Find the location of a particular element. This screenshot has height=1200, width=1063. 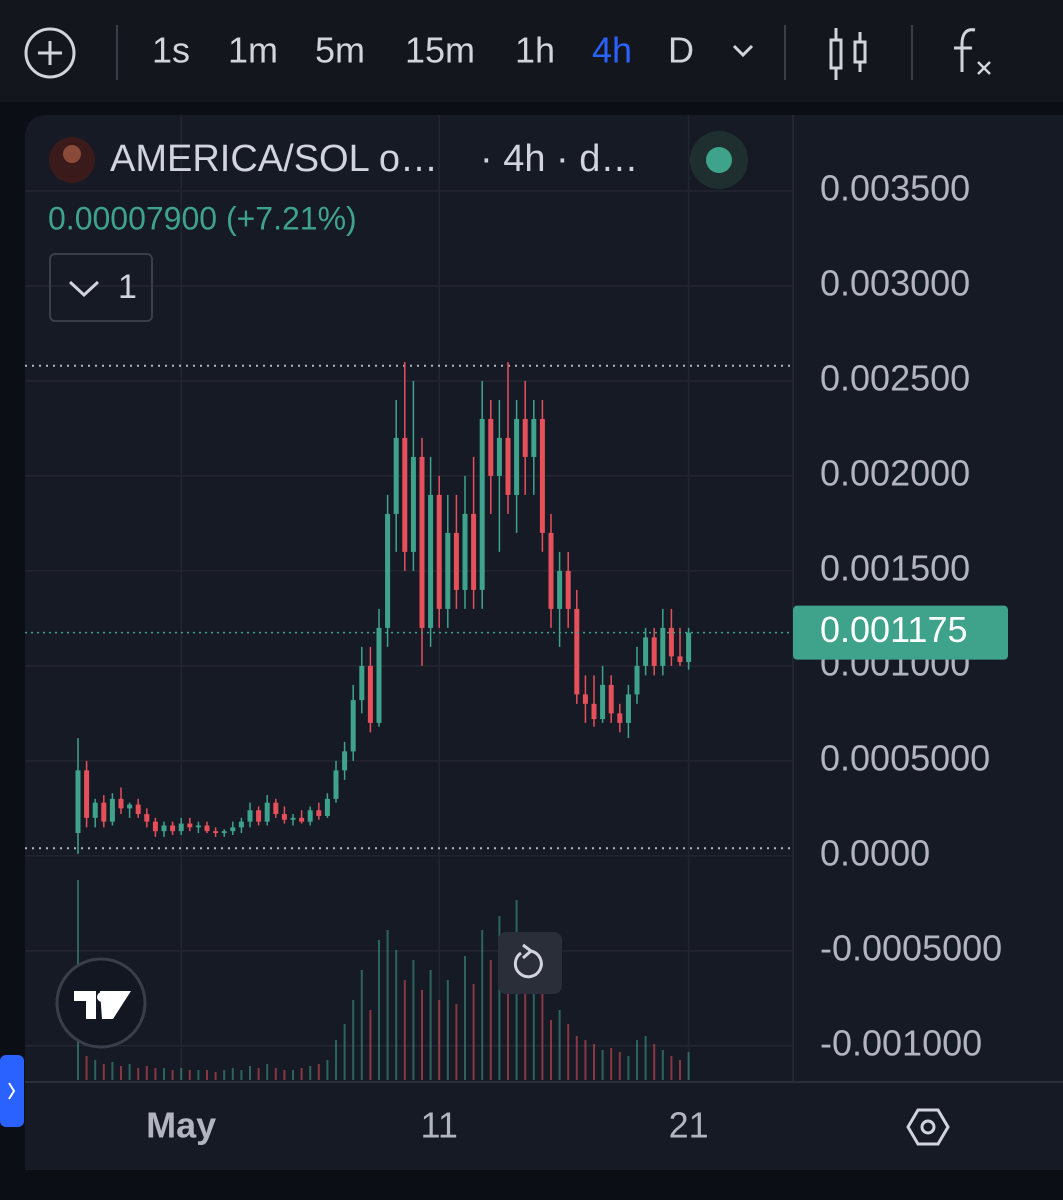

interval-group: 1s 1m 5m 15m 1h 4h D is located at coordinates (423, 50).